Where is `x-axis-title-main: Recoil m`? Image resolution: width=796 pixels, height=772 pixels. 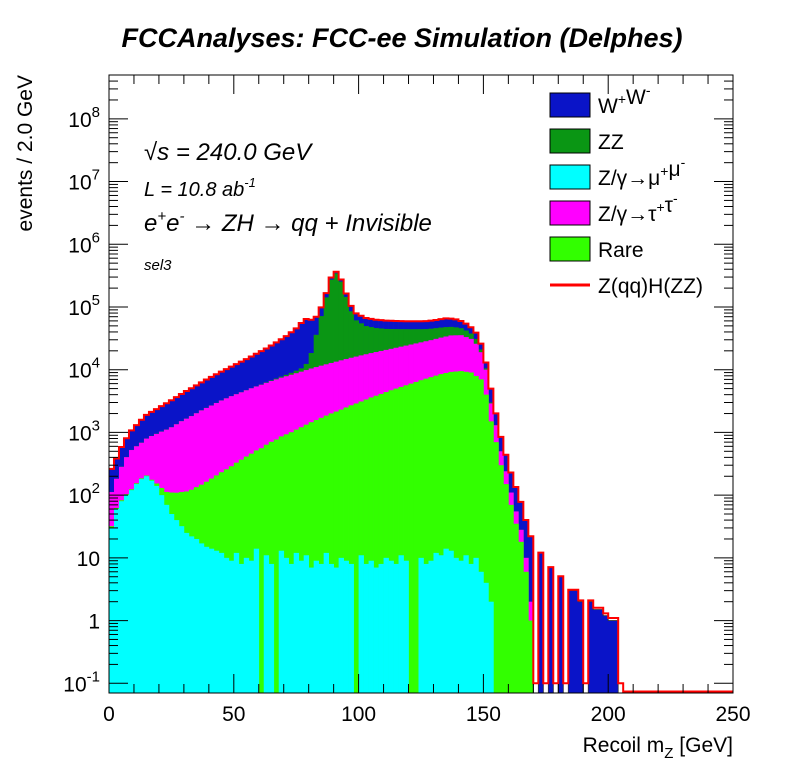 x-axis-title-main: Recoil m is located at coordinates (624, 745).